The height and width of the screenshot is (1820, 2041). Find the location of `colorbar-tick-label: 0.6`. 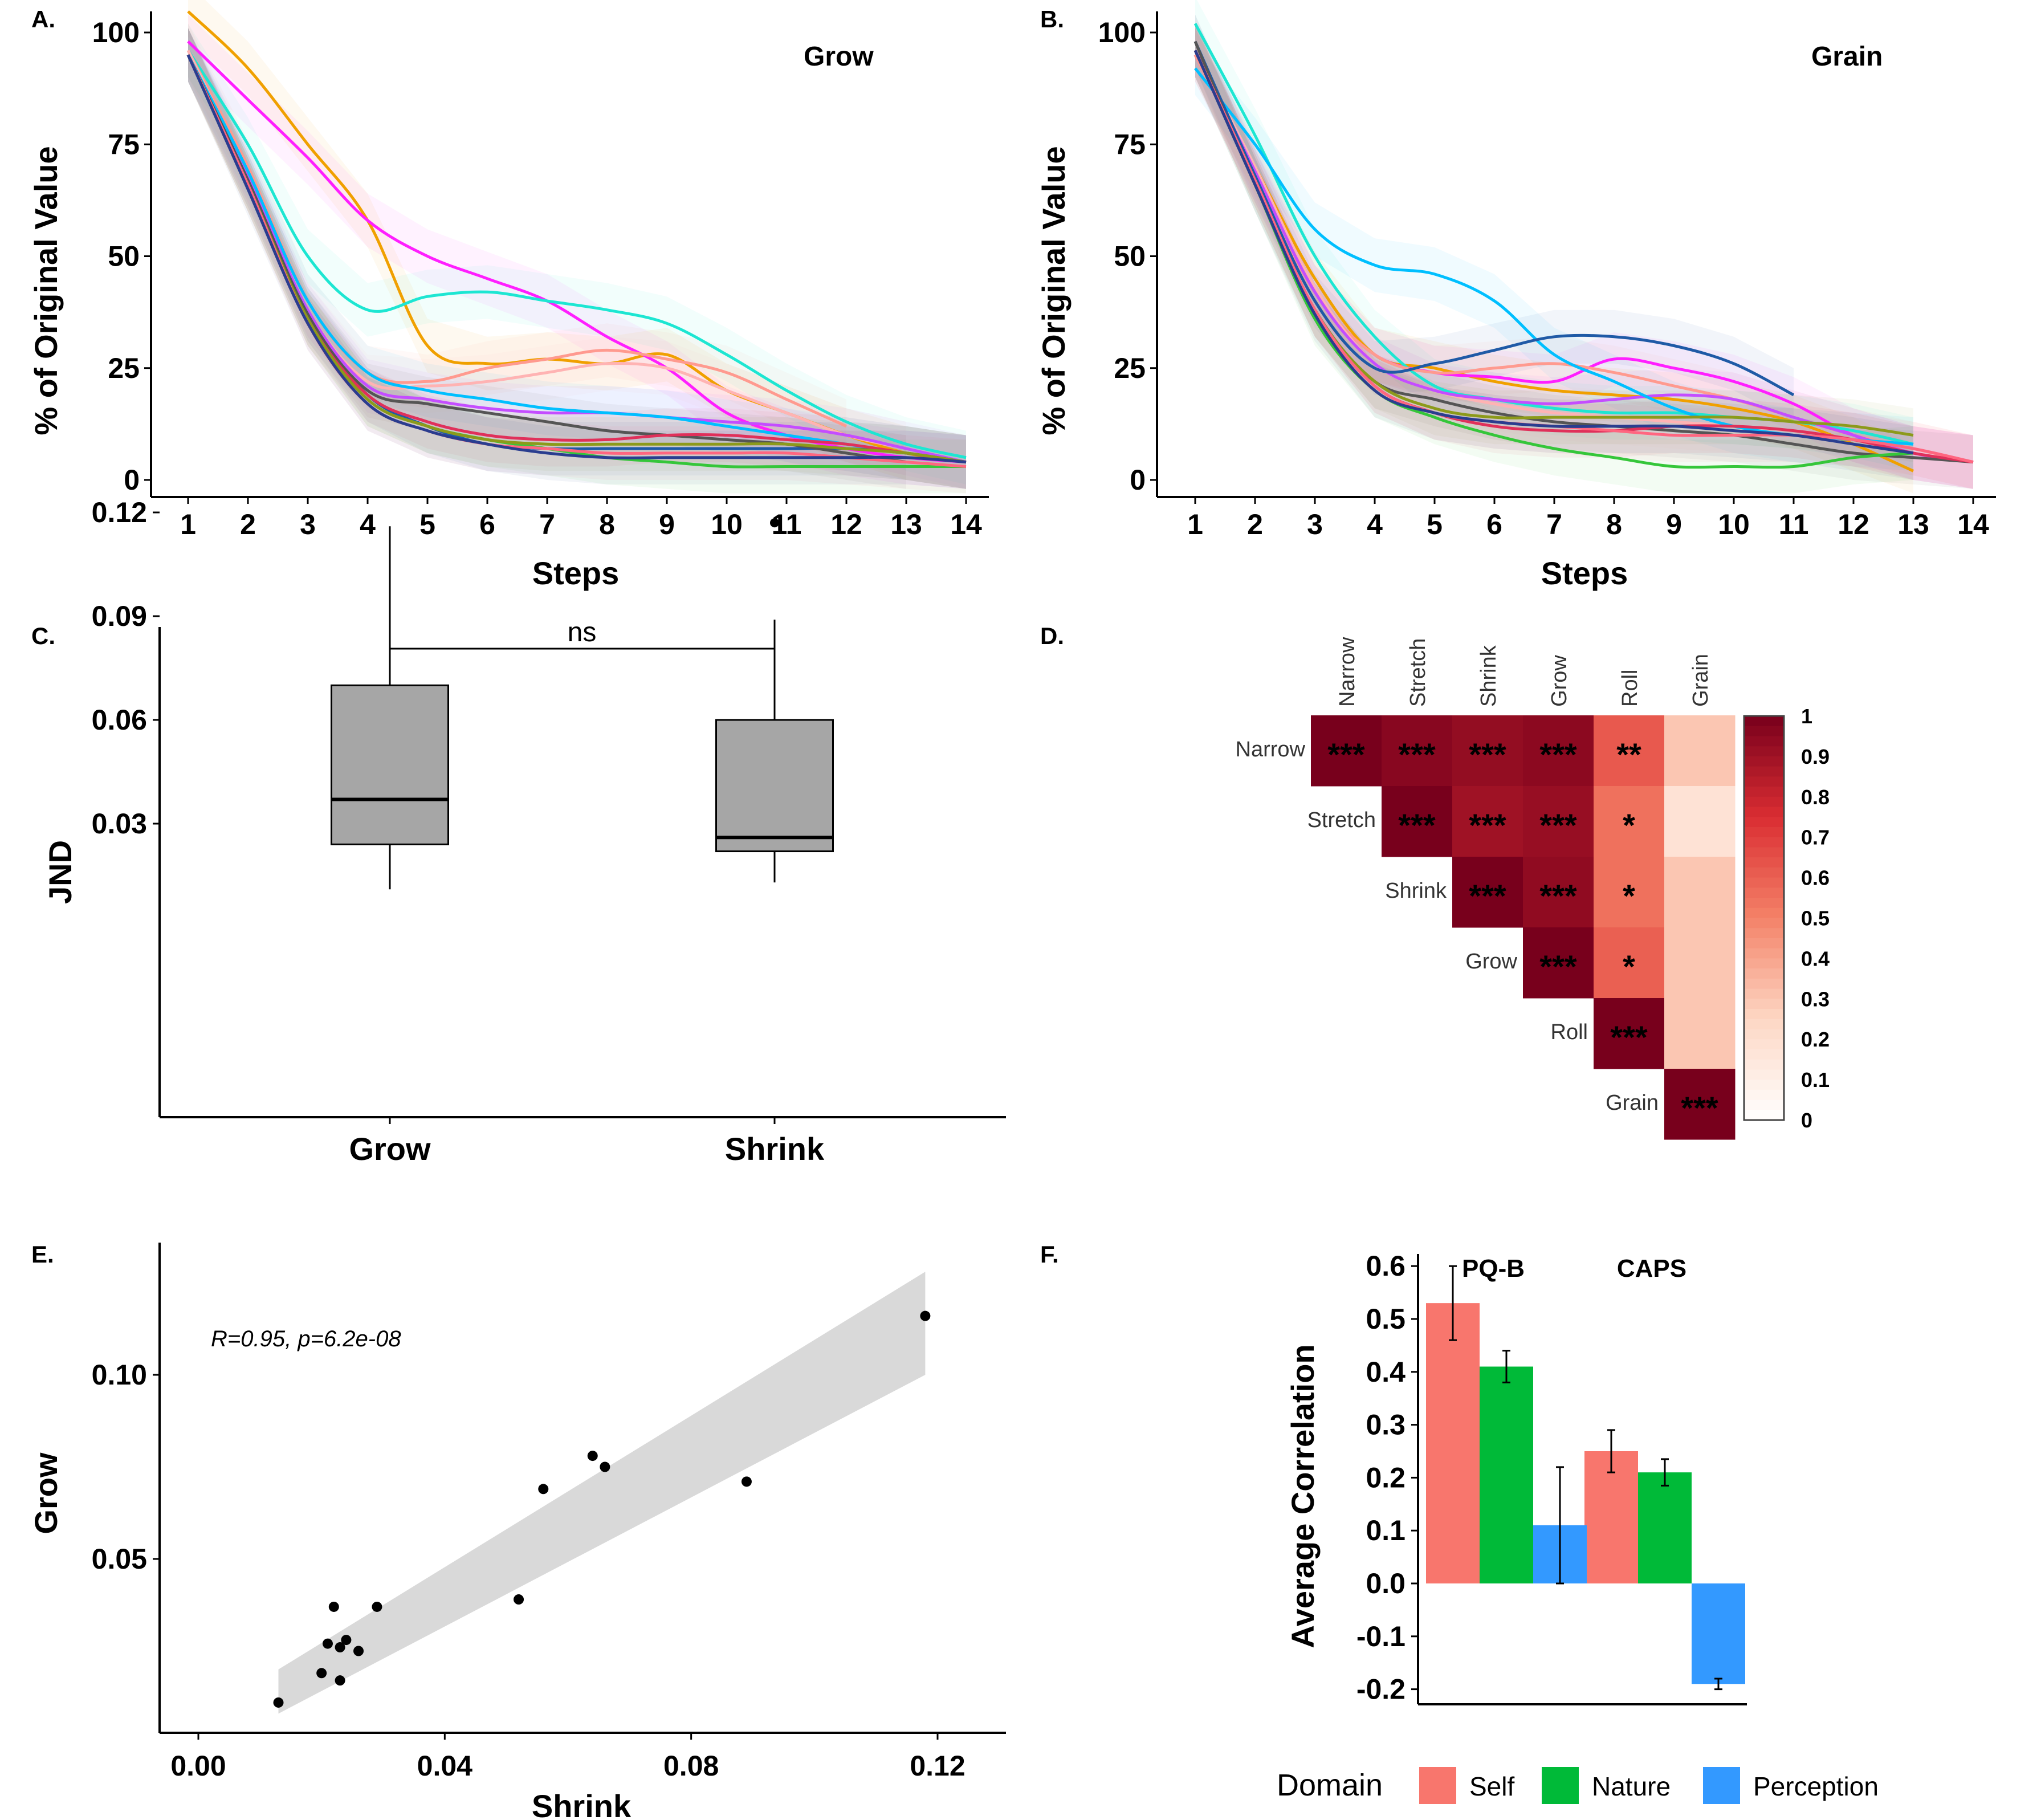

colorbar-tick-label: 0.6 is located at coordinates (1816, 878).